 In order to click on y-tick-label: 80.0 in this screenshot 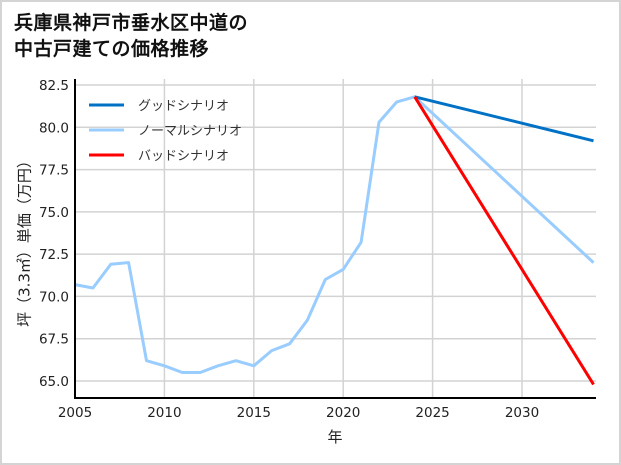, I will do `click(54, 128)`.